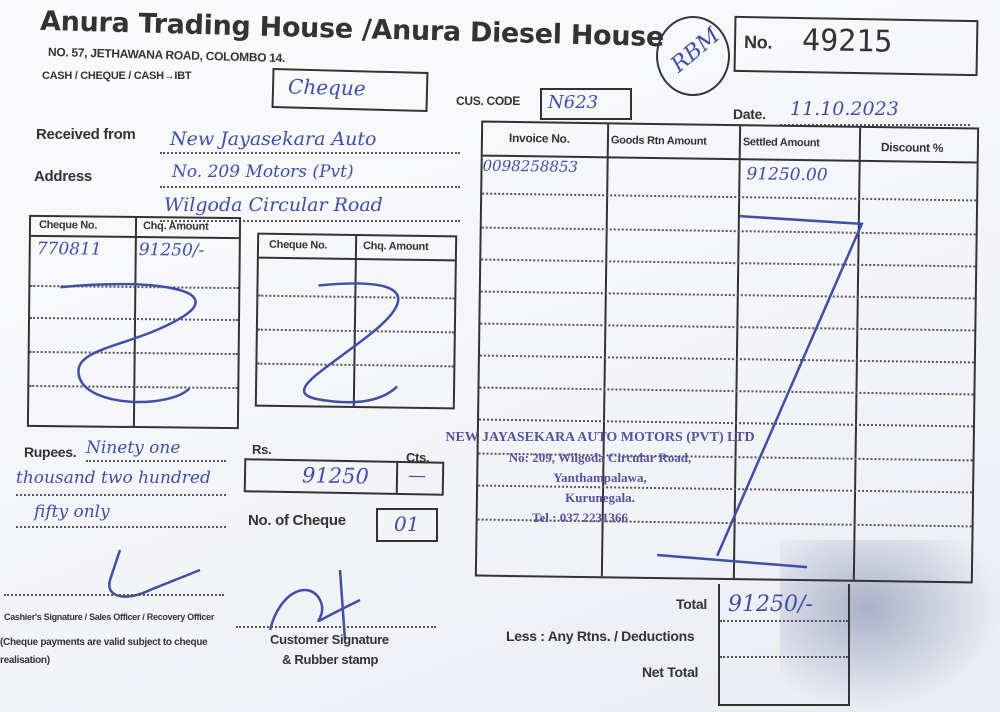  I want to click on stamp-line: Tel : 037 2231366, so click(580, 517).